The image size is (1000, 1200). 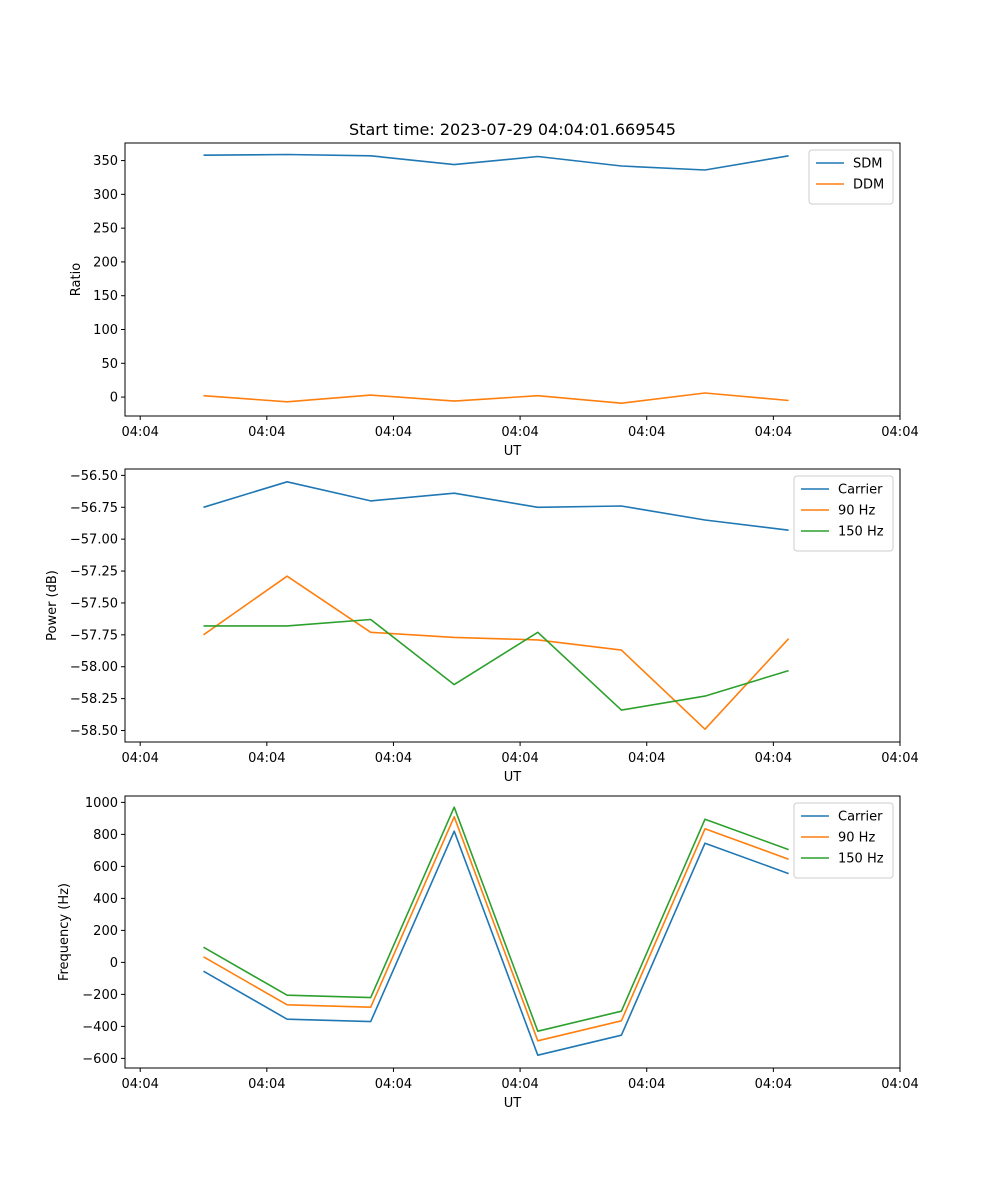 I want to click on y-tick-label: −58.25, so click(x=94, y=699).